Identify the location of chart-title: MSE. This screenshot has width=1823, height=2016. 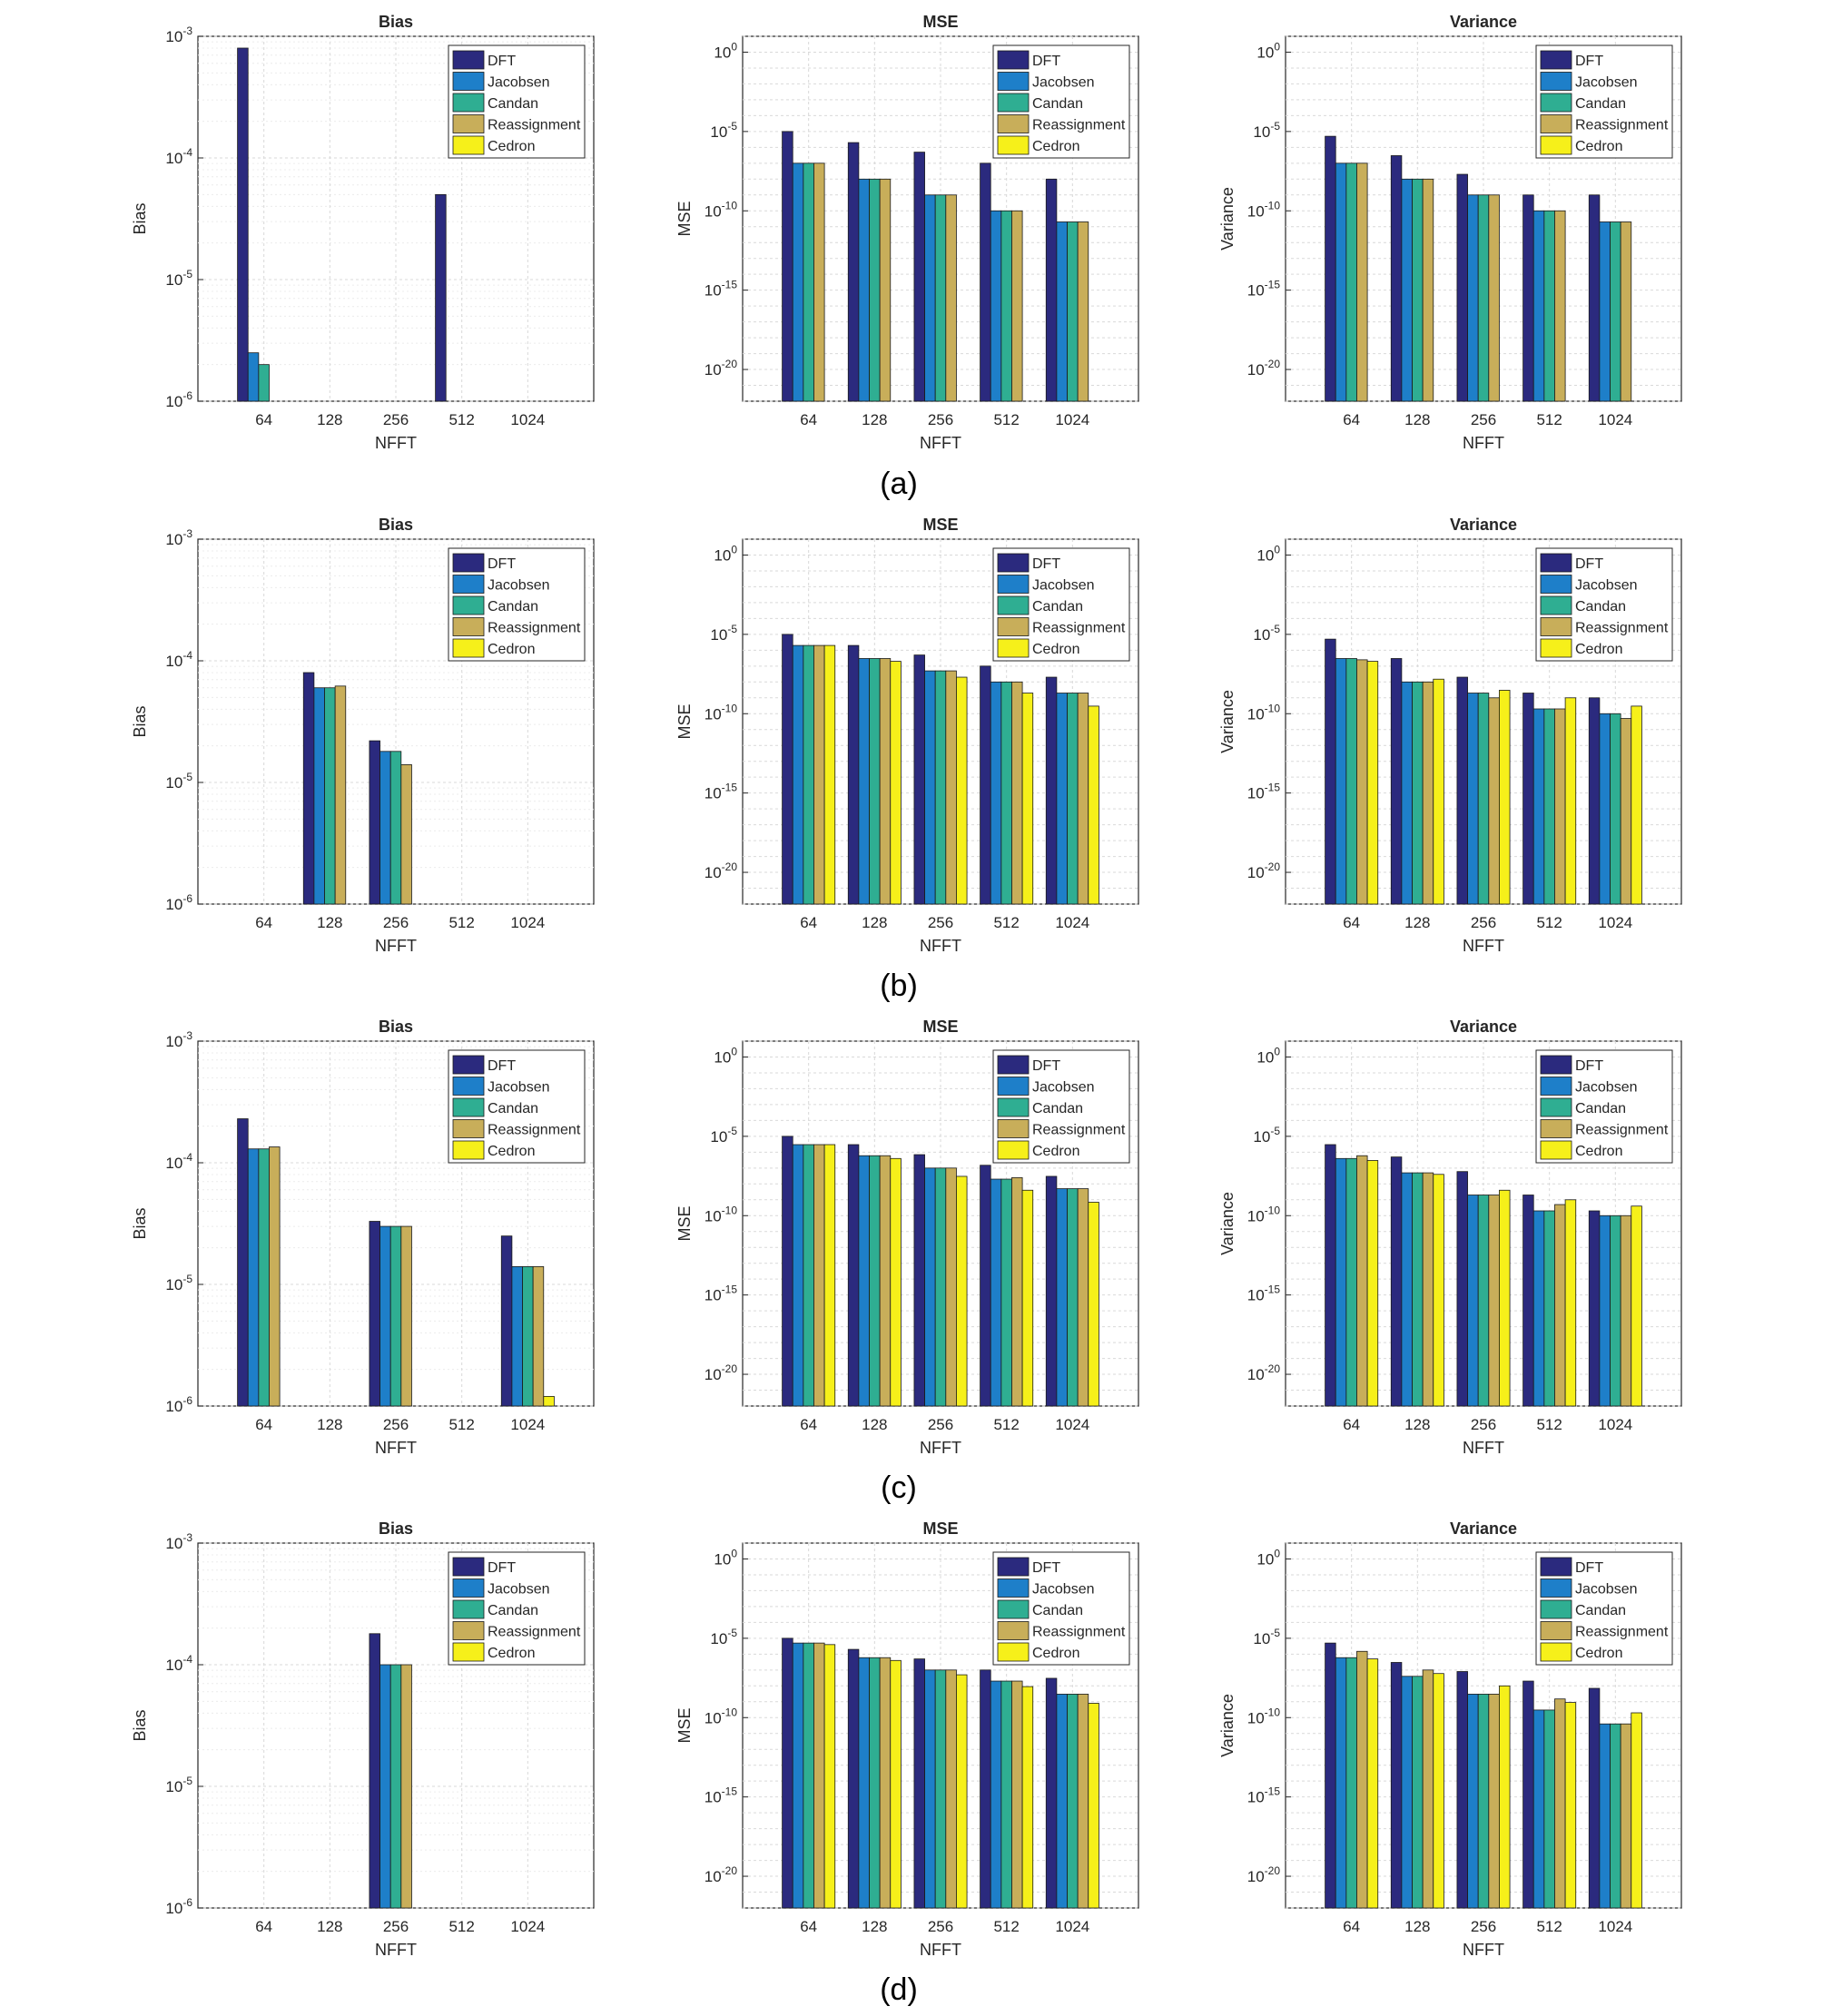
(940, 22).